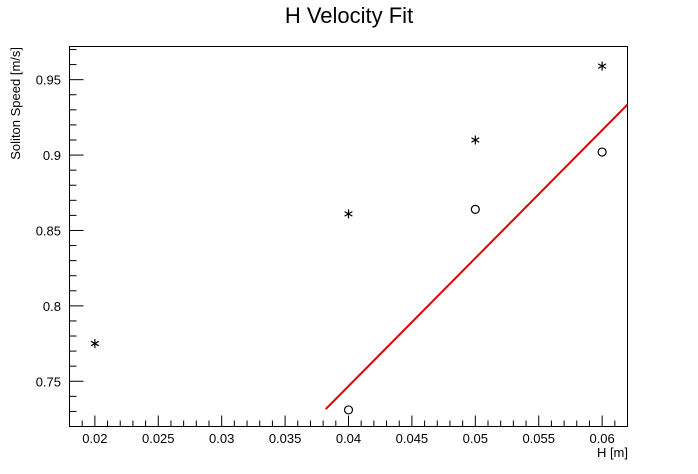 The width and height of the screenshot is (698, 474). I want to click on y-tick-label: 0.9, so click(52, 155).